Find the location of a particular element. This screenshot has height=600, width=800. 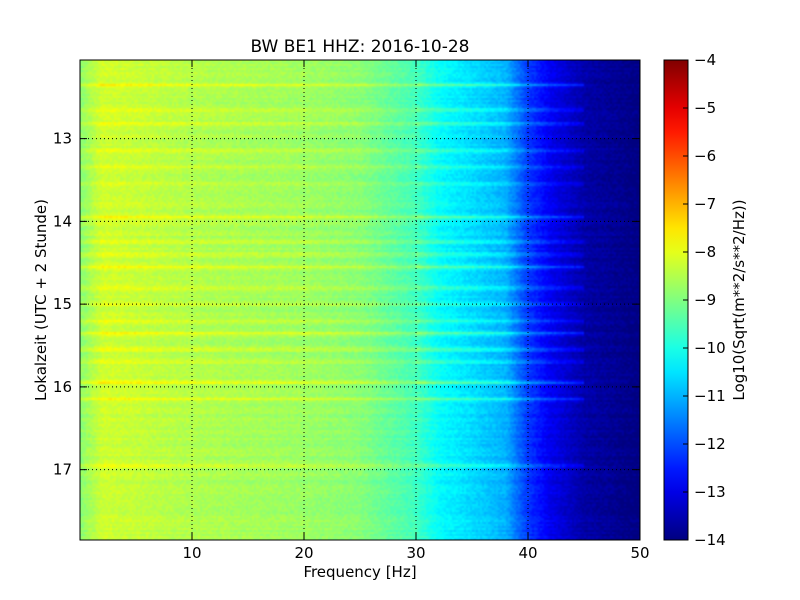

x-tick-label: 10 is located at coordinates (191, 553).